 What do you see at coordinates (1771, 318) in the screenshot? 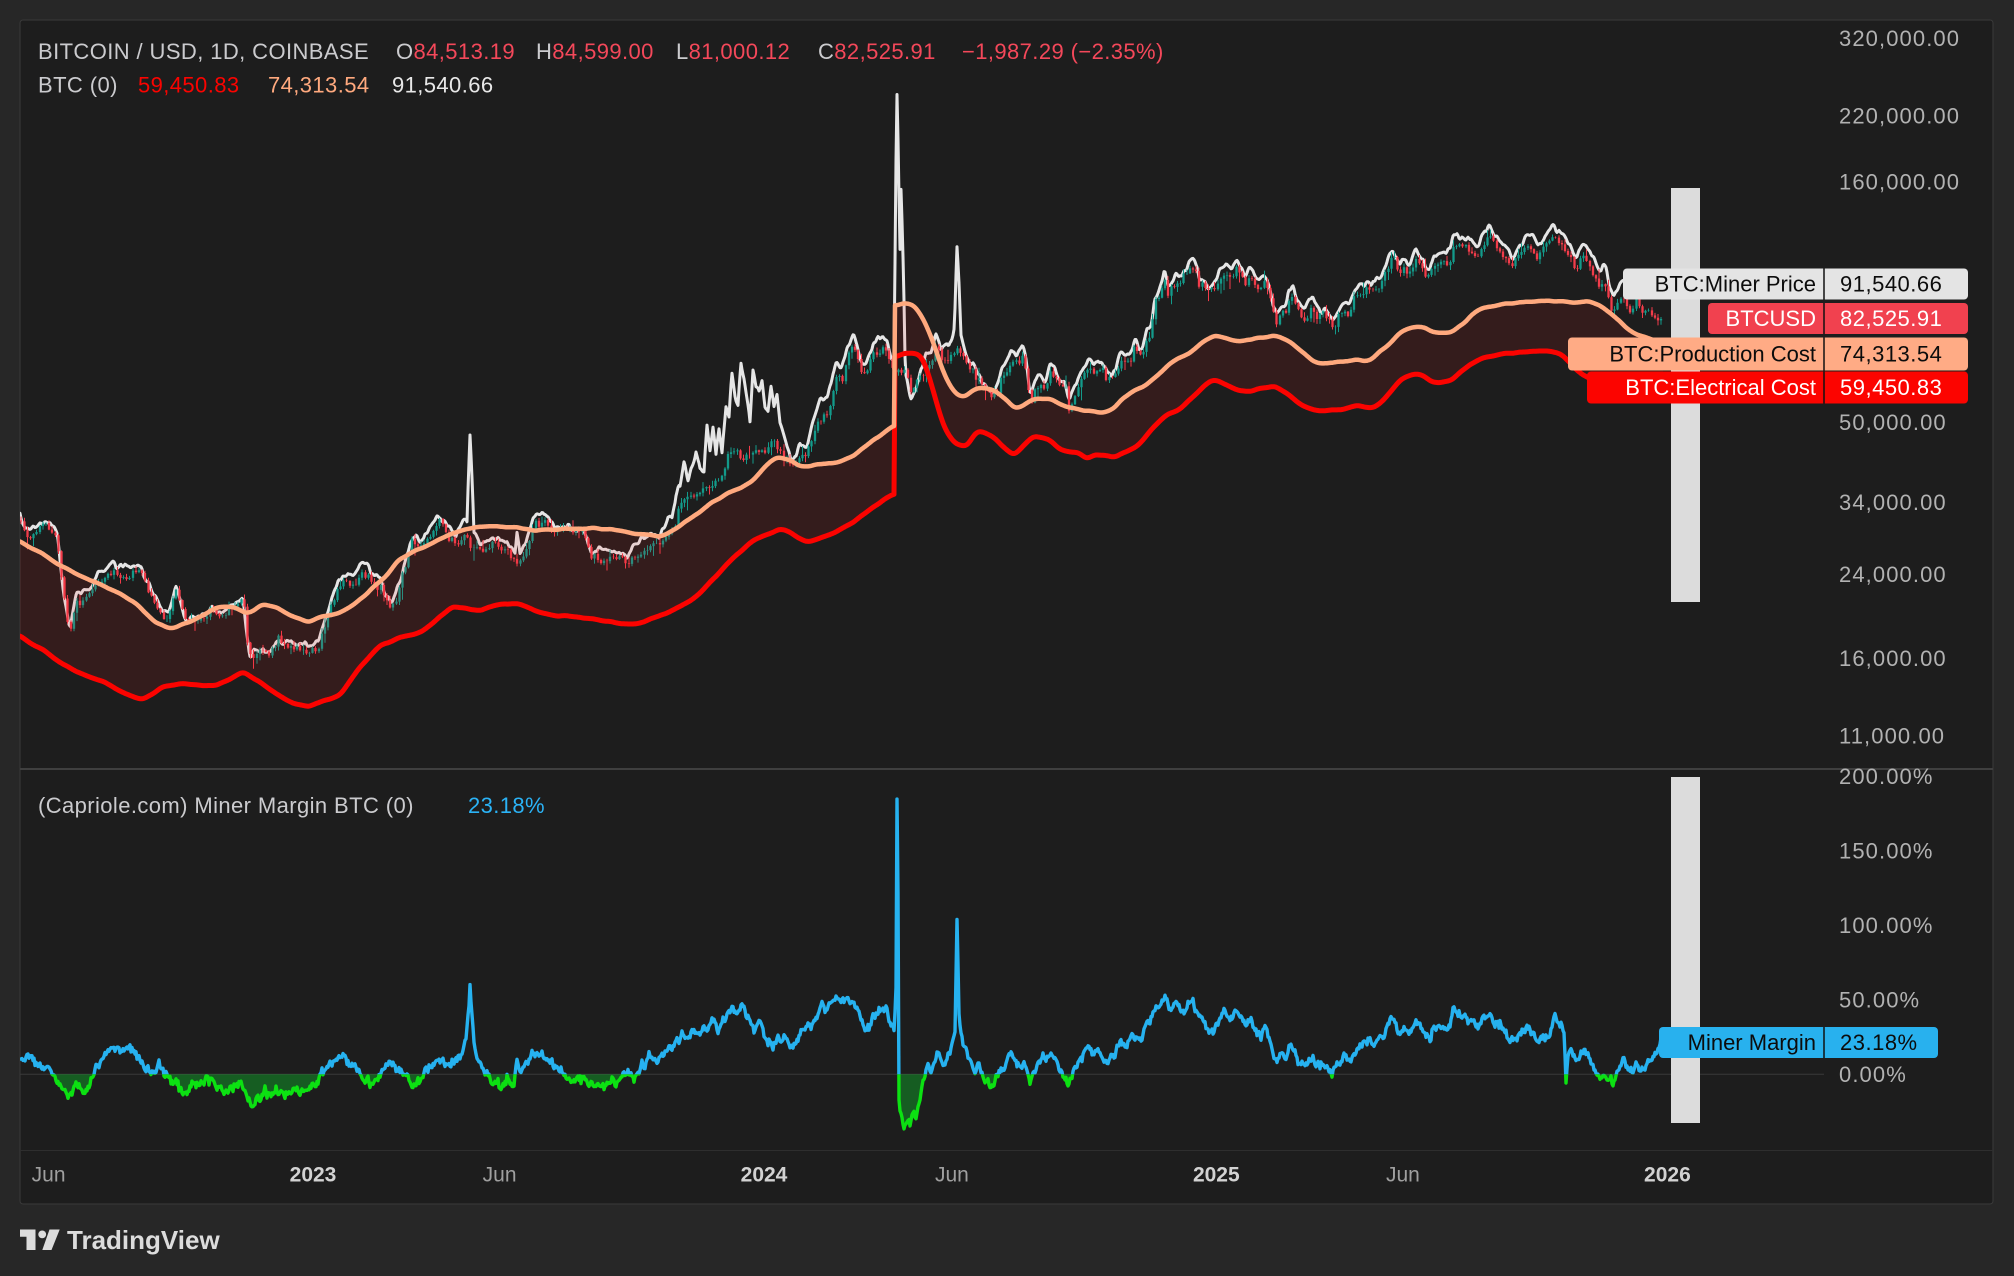
I see `svg-text: BTCUSD` at bounding box center [1771, 318].